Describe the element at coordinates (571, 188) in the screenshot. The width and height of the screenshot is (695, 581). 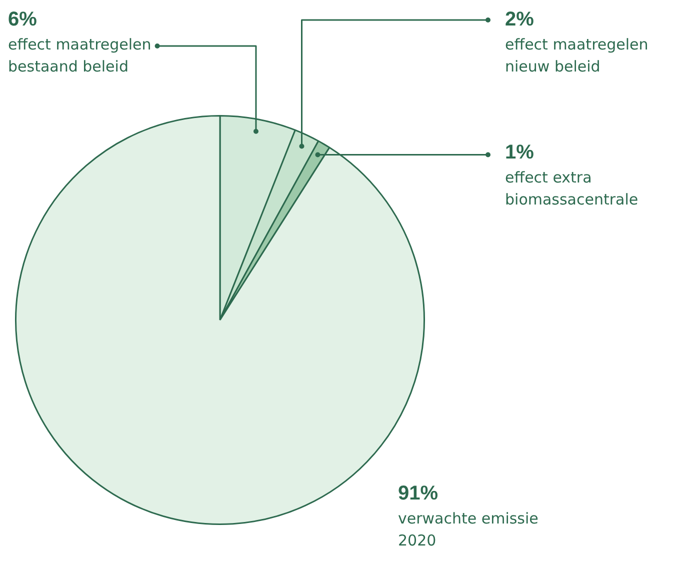
I see `slice-label: effect extra biomassacentrale` at that location.